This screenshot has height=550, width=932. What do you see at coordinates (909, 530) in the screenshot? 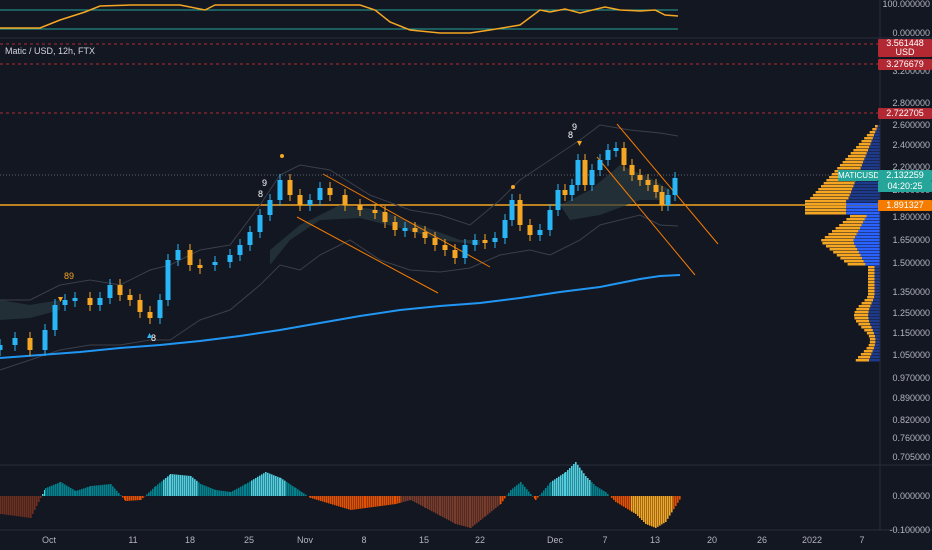
I see `price-axis-label: -0.100000` at bounding box center [909, 530].